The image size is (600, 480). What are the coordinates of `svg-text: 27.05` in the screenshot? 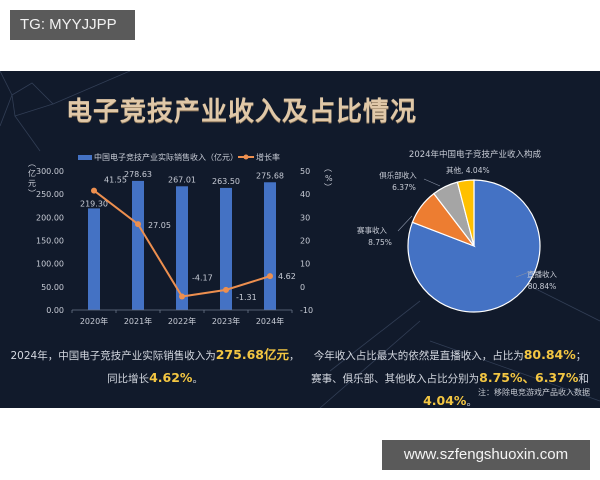 It's located at (159, 225).